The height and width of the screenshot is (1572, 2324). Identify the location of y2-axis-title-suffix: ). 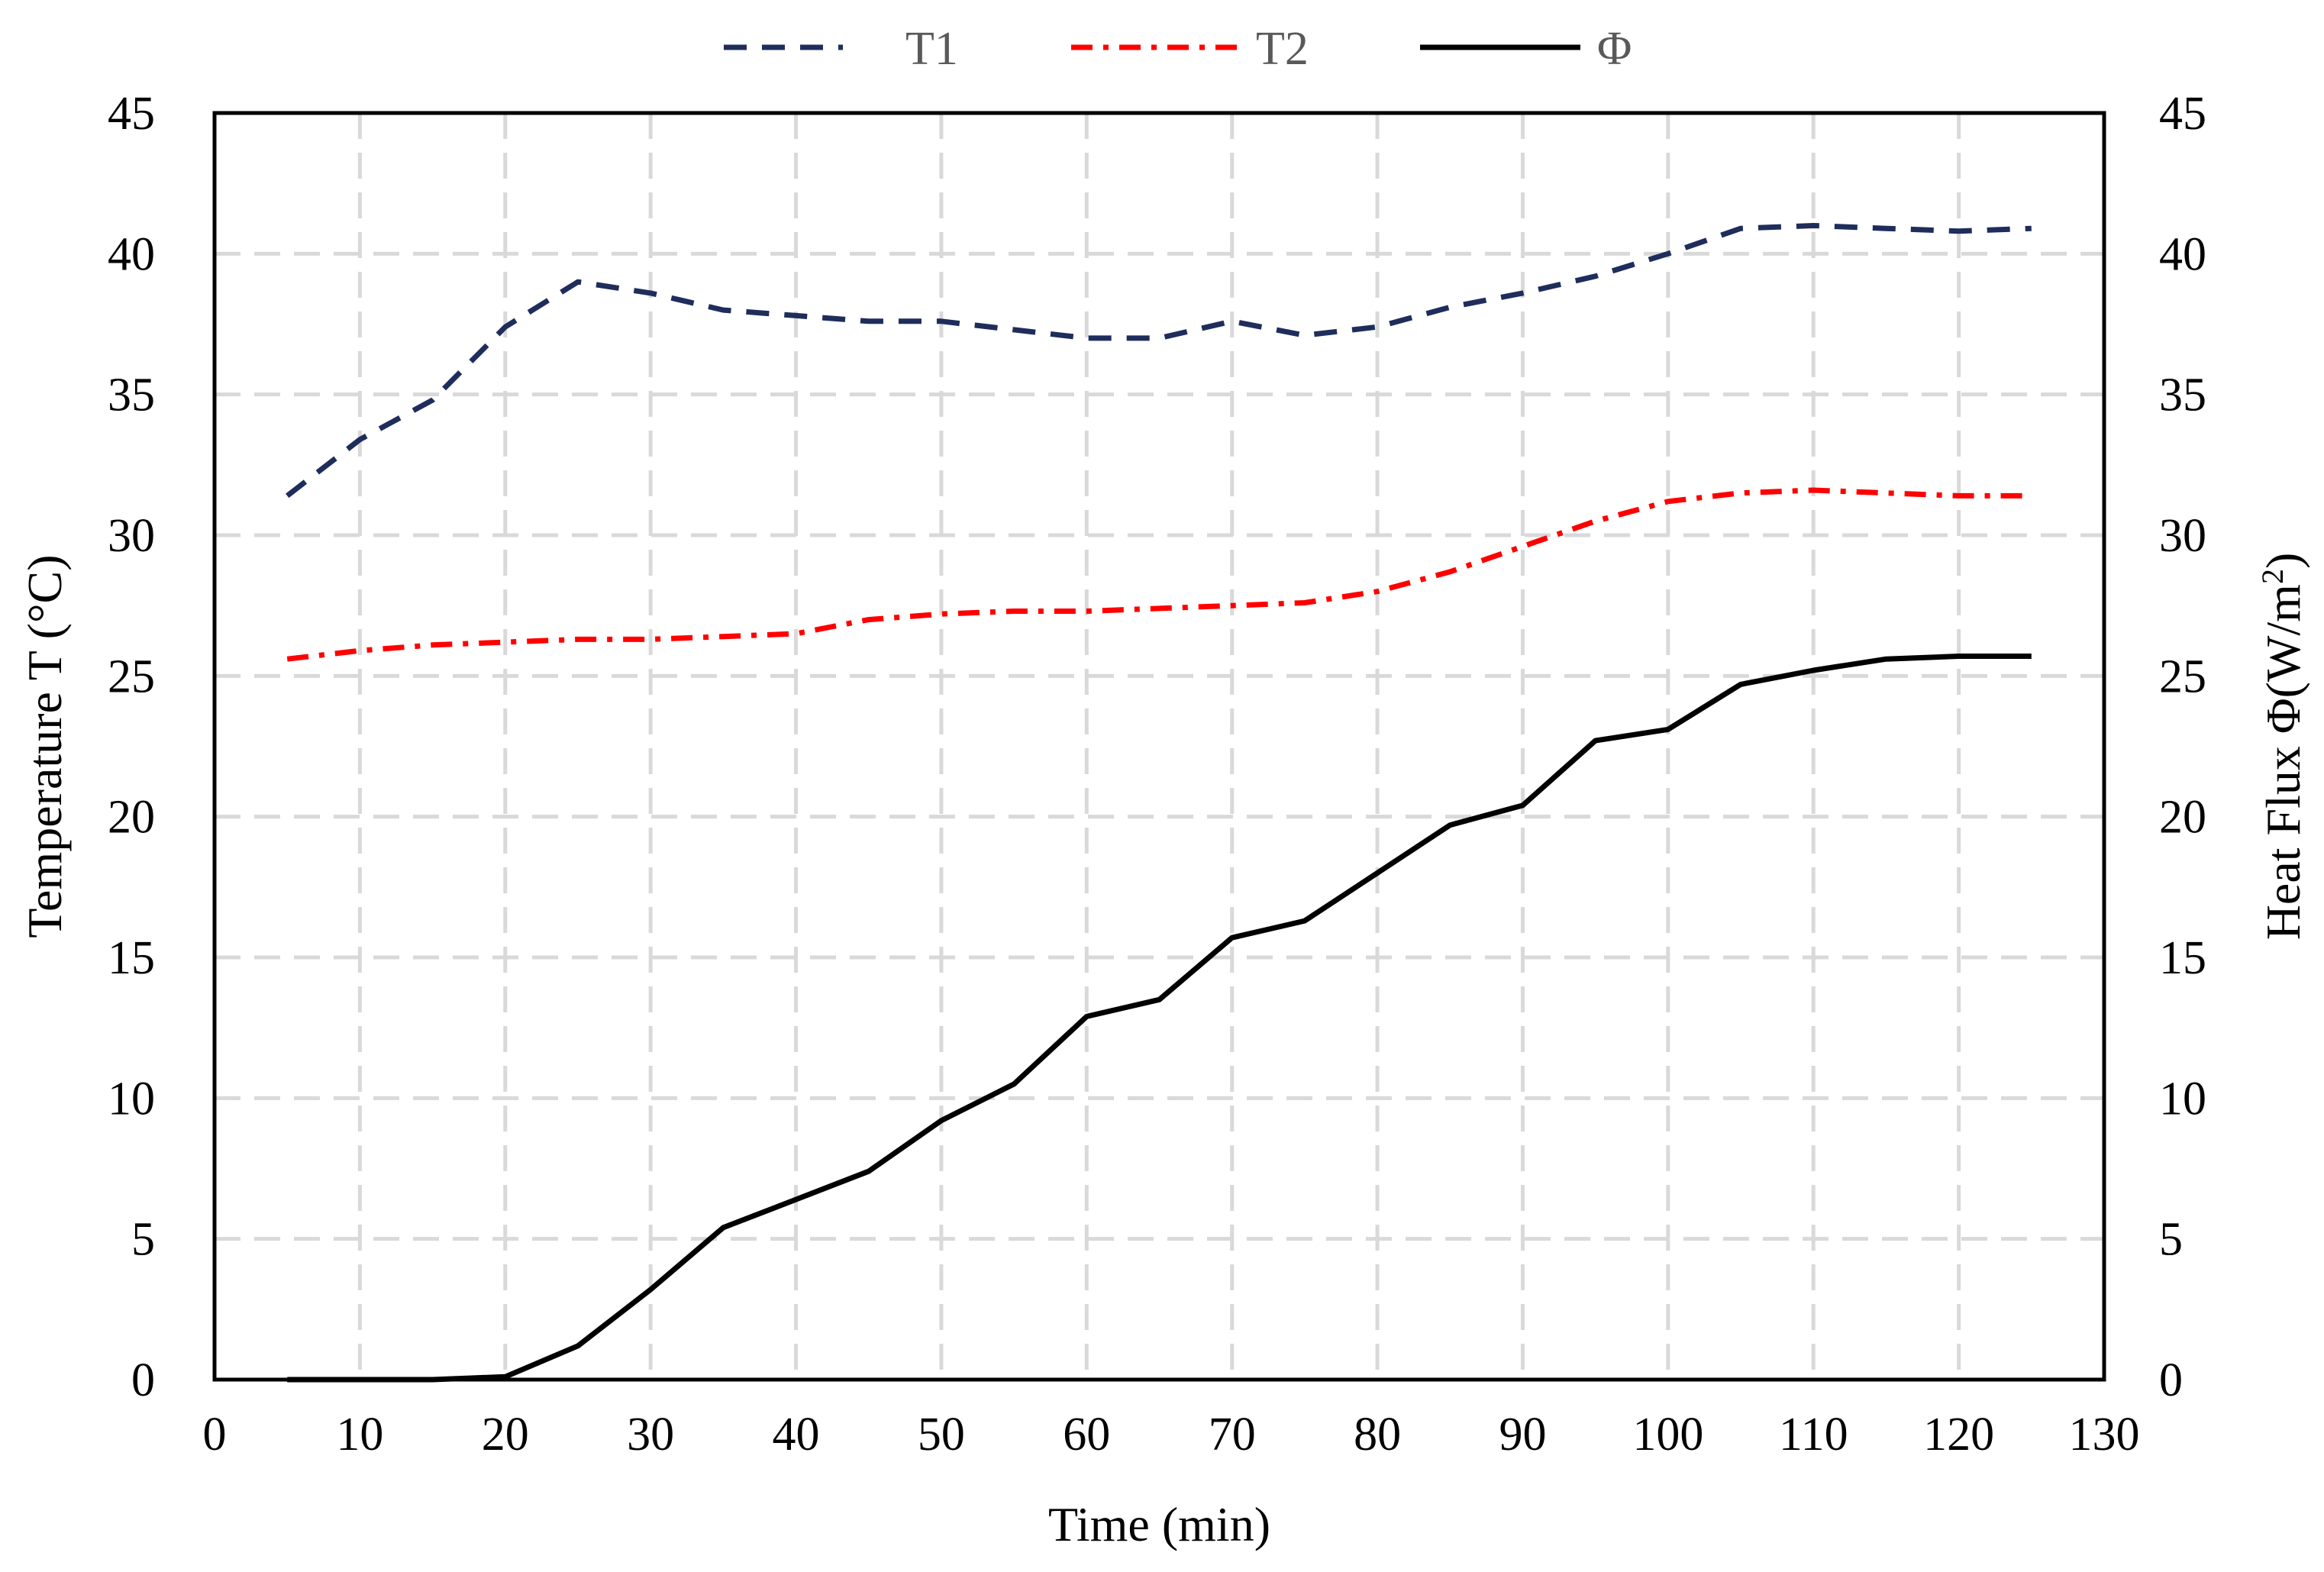
(2283, 561).